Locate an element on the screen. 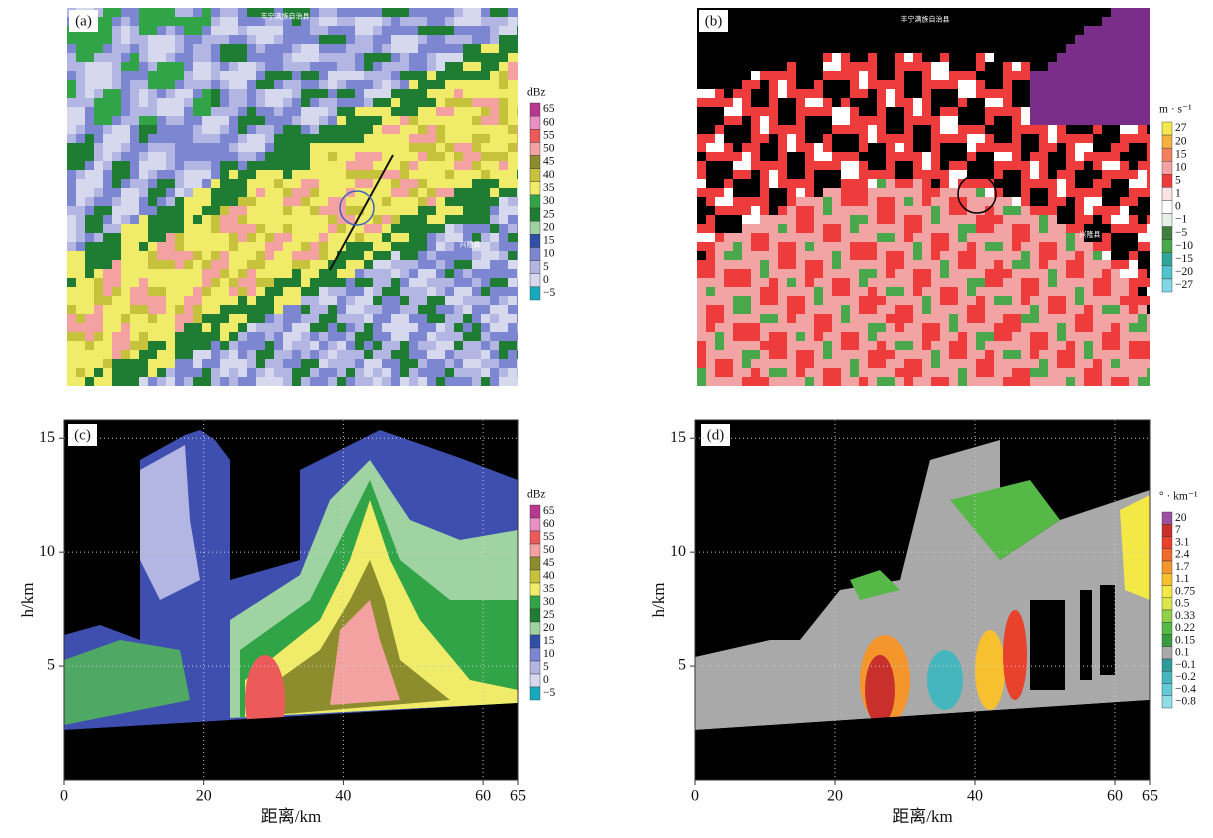 The height and width of the screenshot is (838, 1213). y-axis-title: h/km is located at coordinates (658, 600).